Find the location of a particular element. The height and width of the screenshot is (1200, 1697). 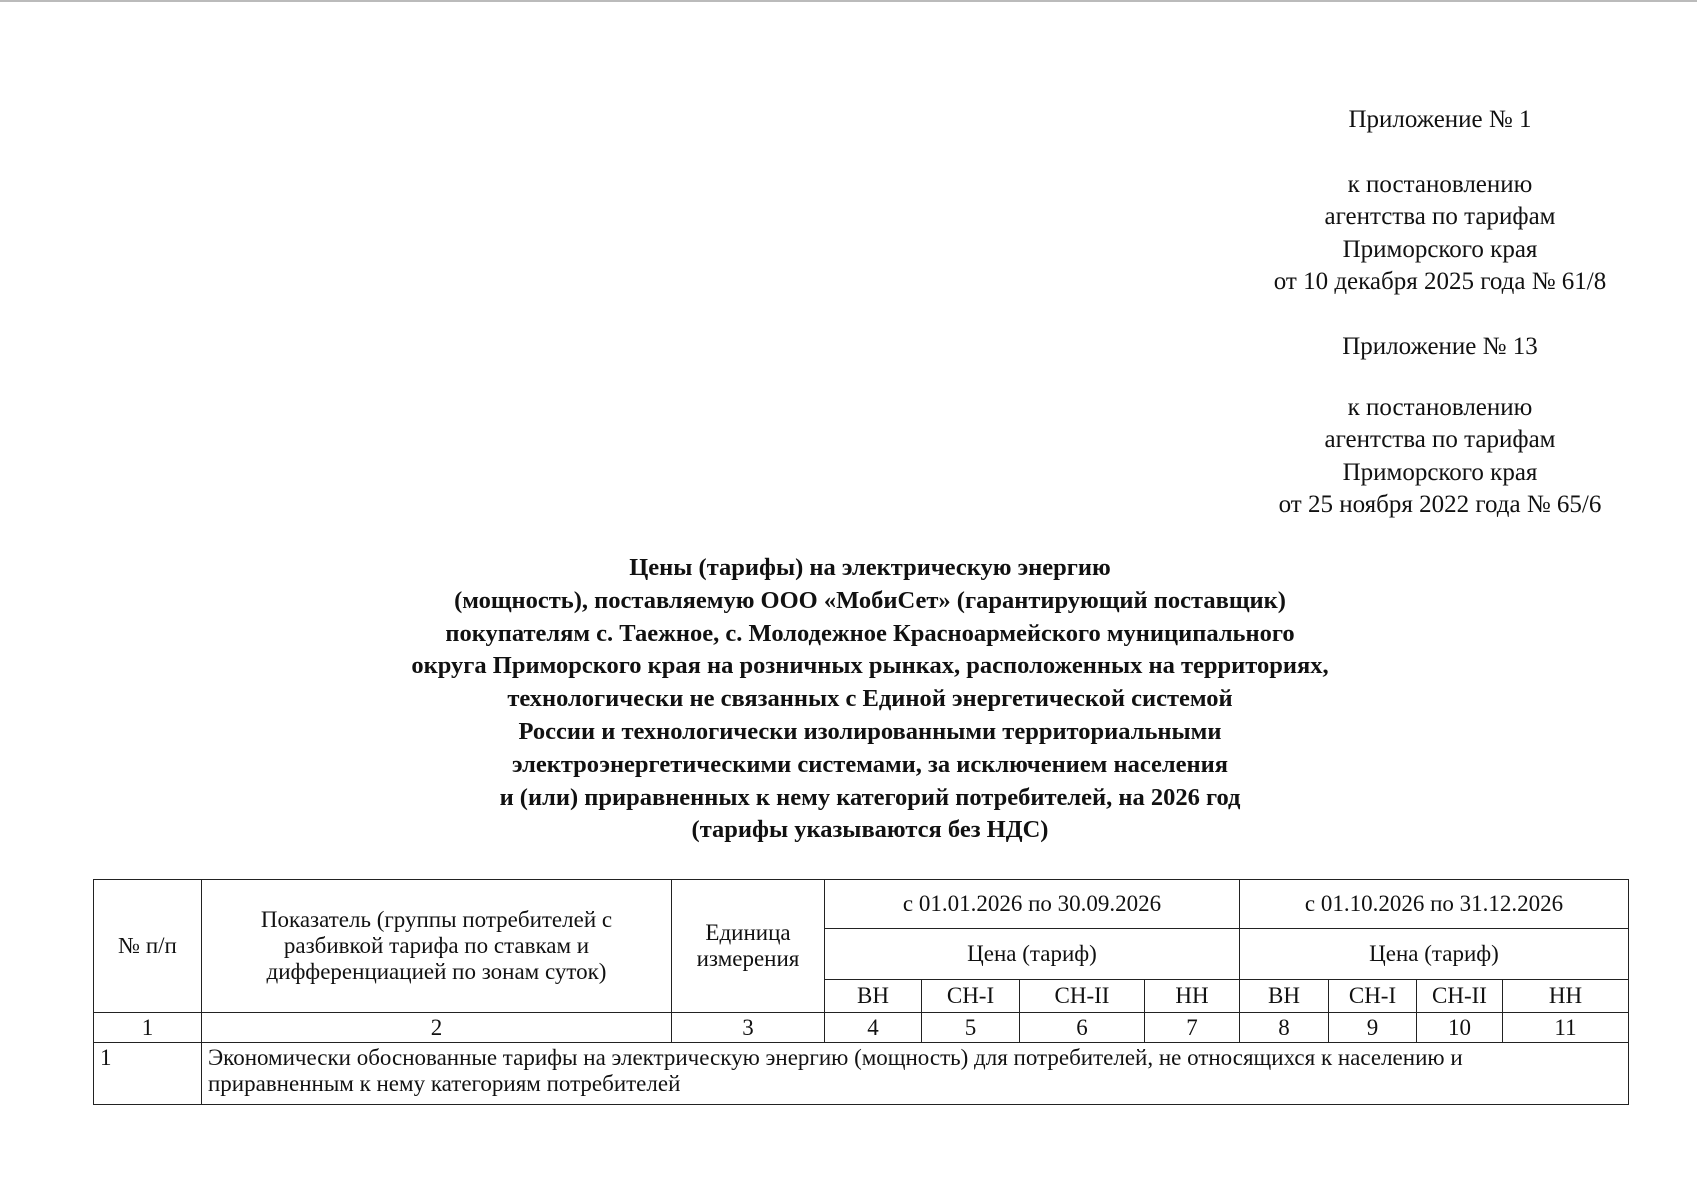

header-period-1: с 01.01.2026 по 30.09.2026 is located at coordinates (1032, 904).